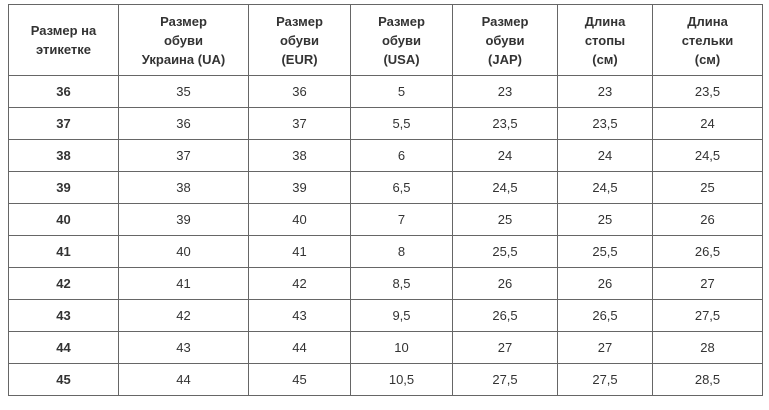 This screenshot has width=769, height=410. I want to click on row-label: 40, so click(63, 219).